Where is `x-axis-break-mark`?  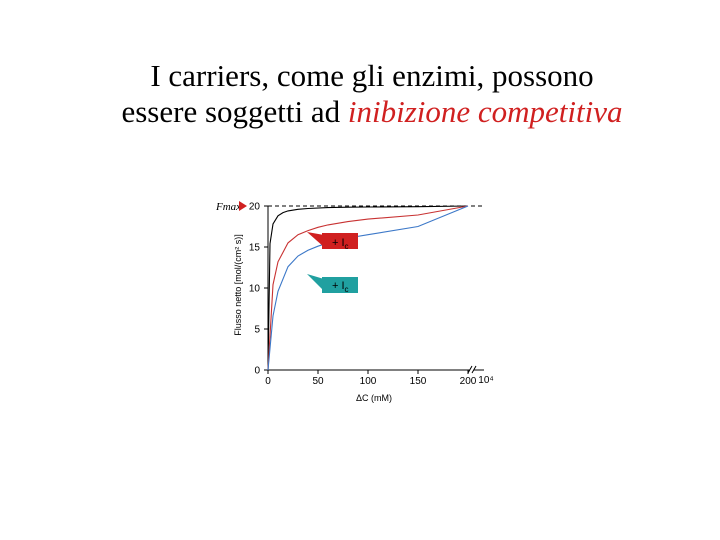
x-axis-break-mark is located at coordinates (472, 369).